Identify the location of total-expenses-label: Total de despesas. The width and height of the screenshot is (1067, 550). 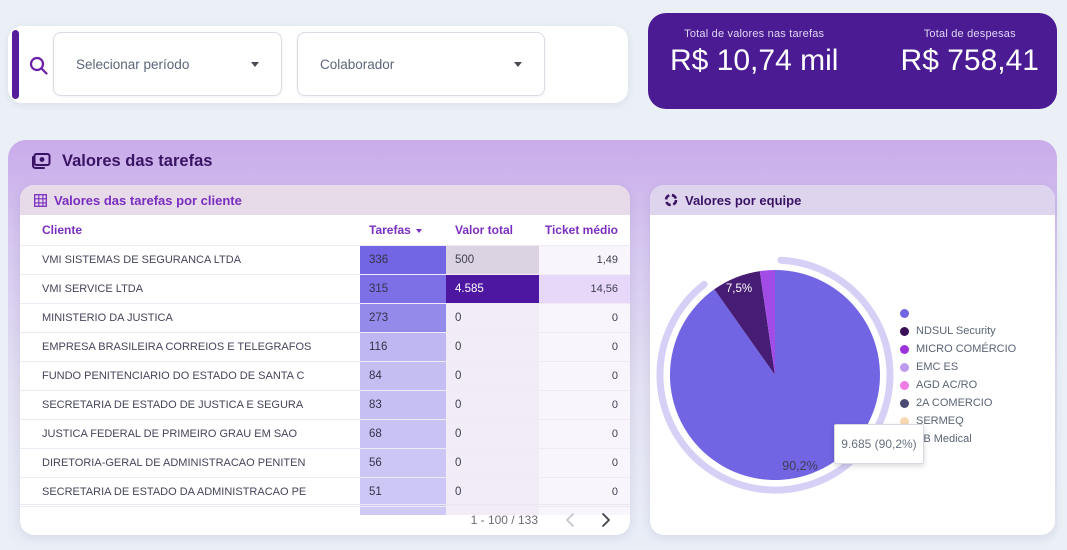
(969, 34).